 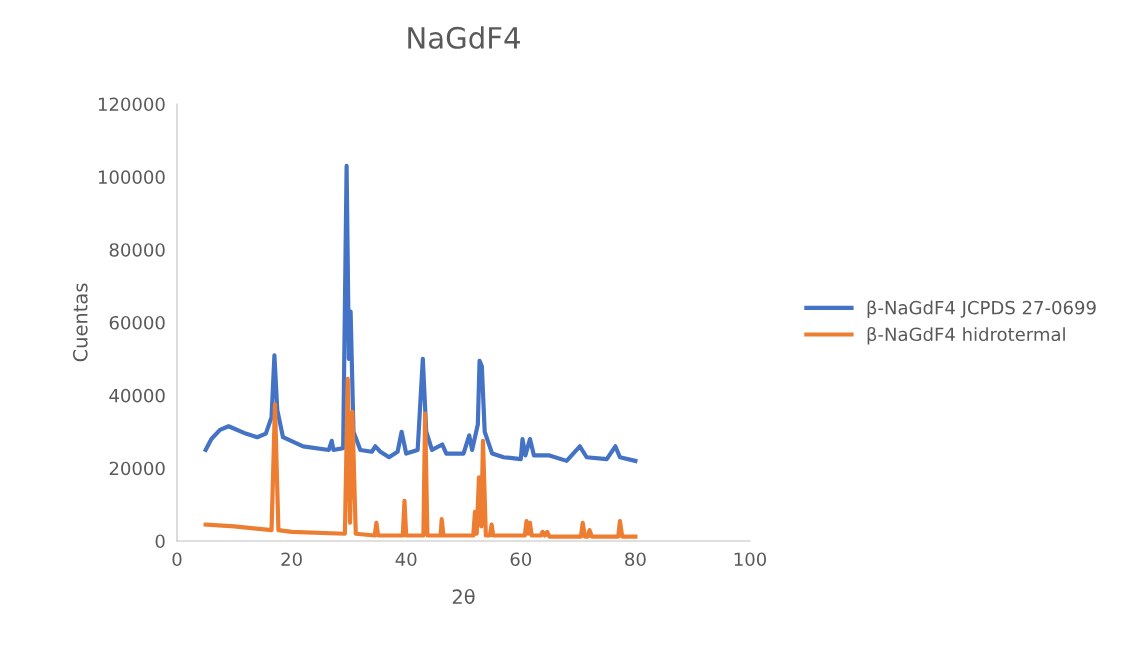 What do you see at coordinates (420, 457) in the screenshot?
I see `line-series` at bounding box center [420, 457].